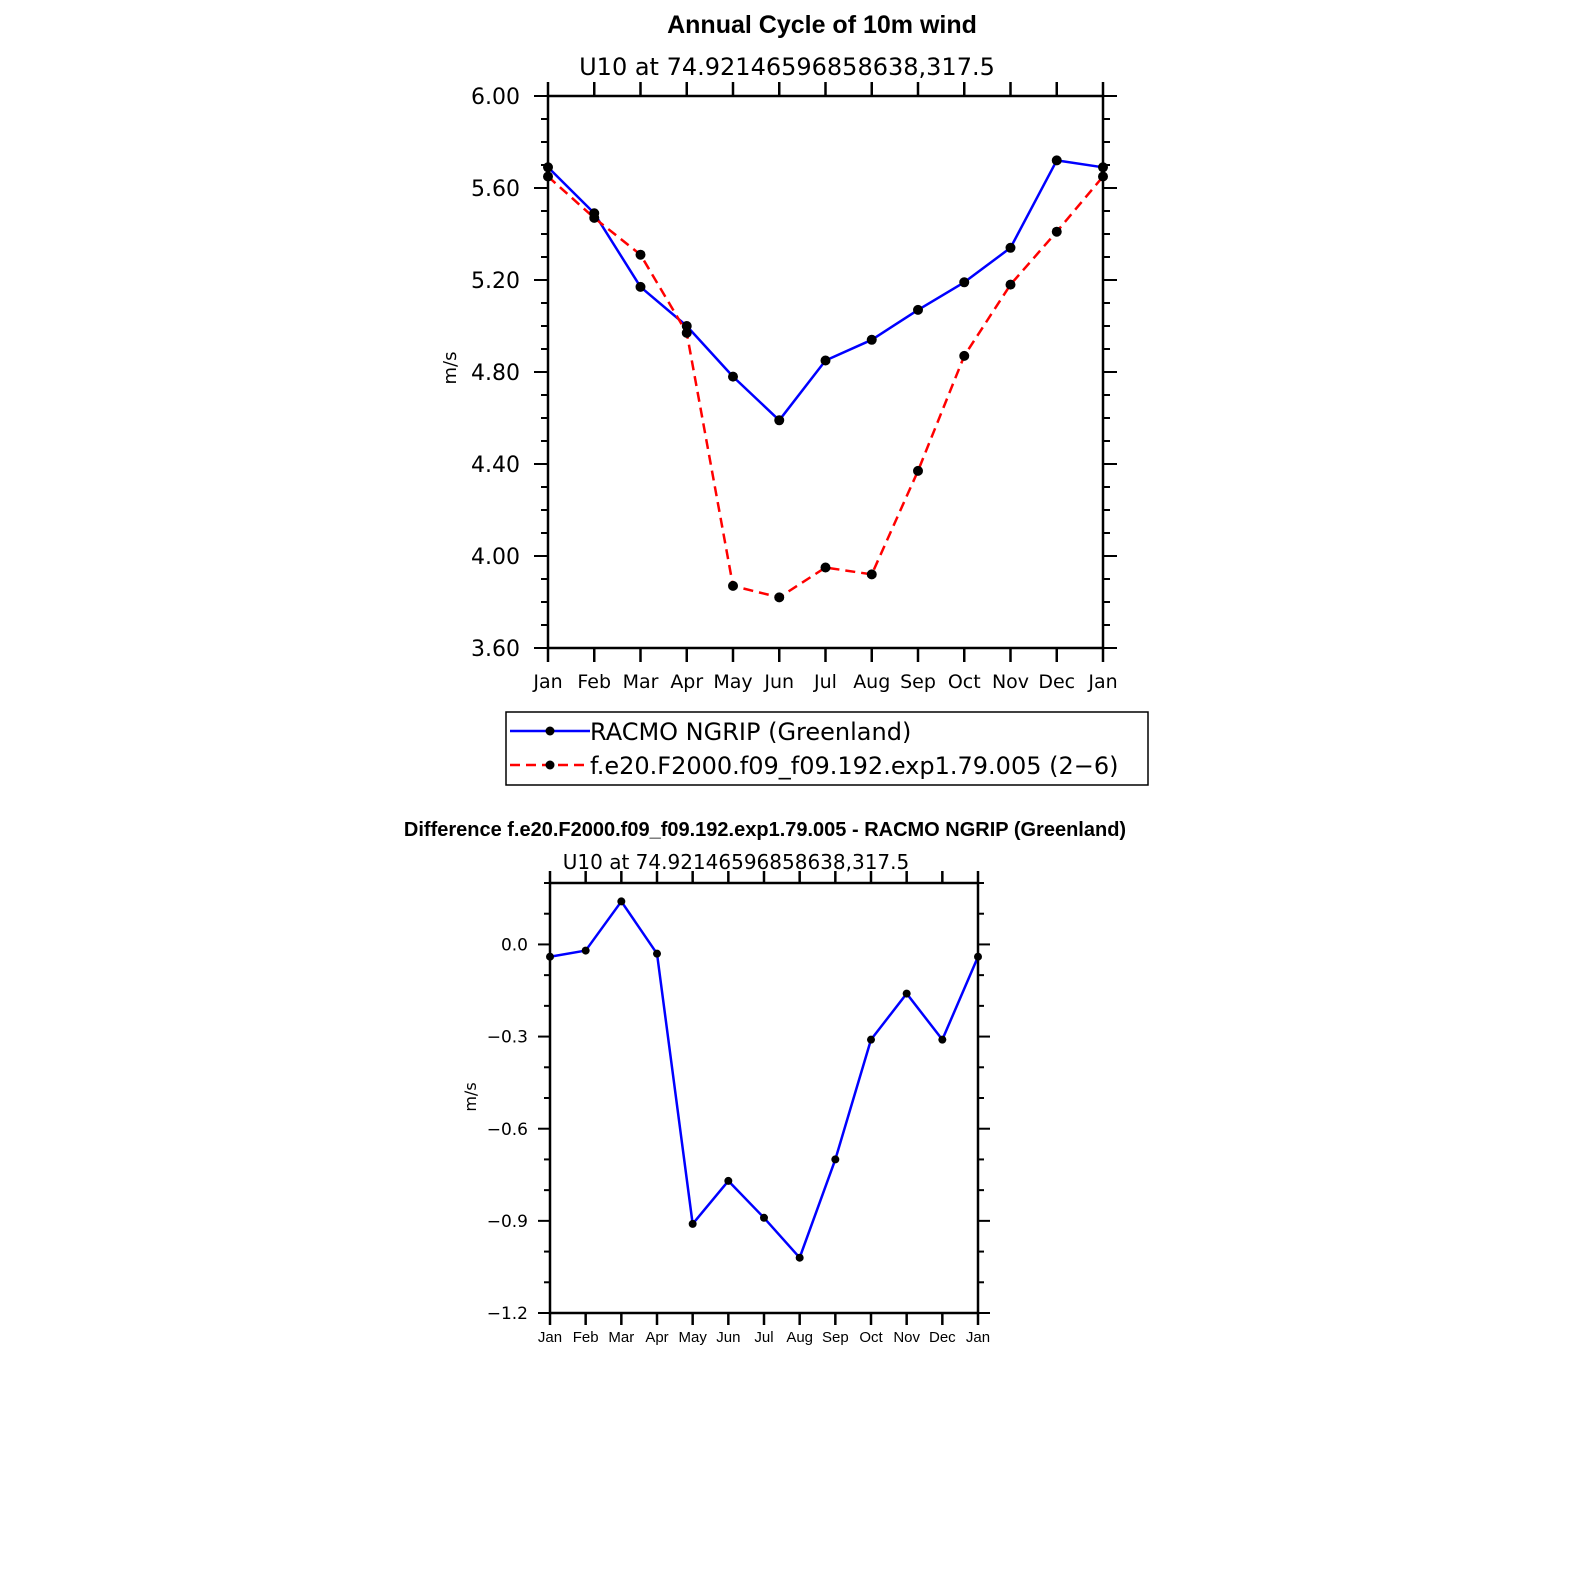 This screenshot has height=1574, width=1574. I want to click on y-tick-label: 4.80, so click(495, 373).